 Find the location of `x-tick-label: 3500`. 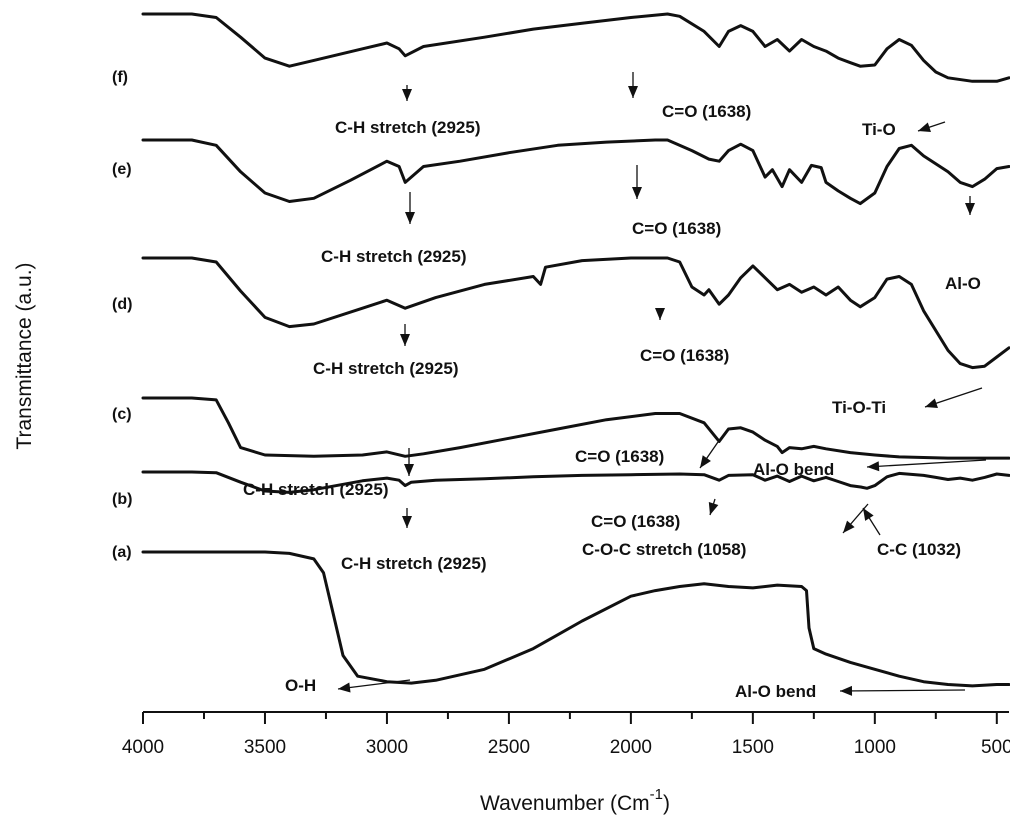

x-tick-label: 3500 is located at coordinates (265, 747).